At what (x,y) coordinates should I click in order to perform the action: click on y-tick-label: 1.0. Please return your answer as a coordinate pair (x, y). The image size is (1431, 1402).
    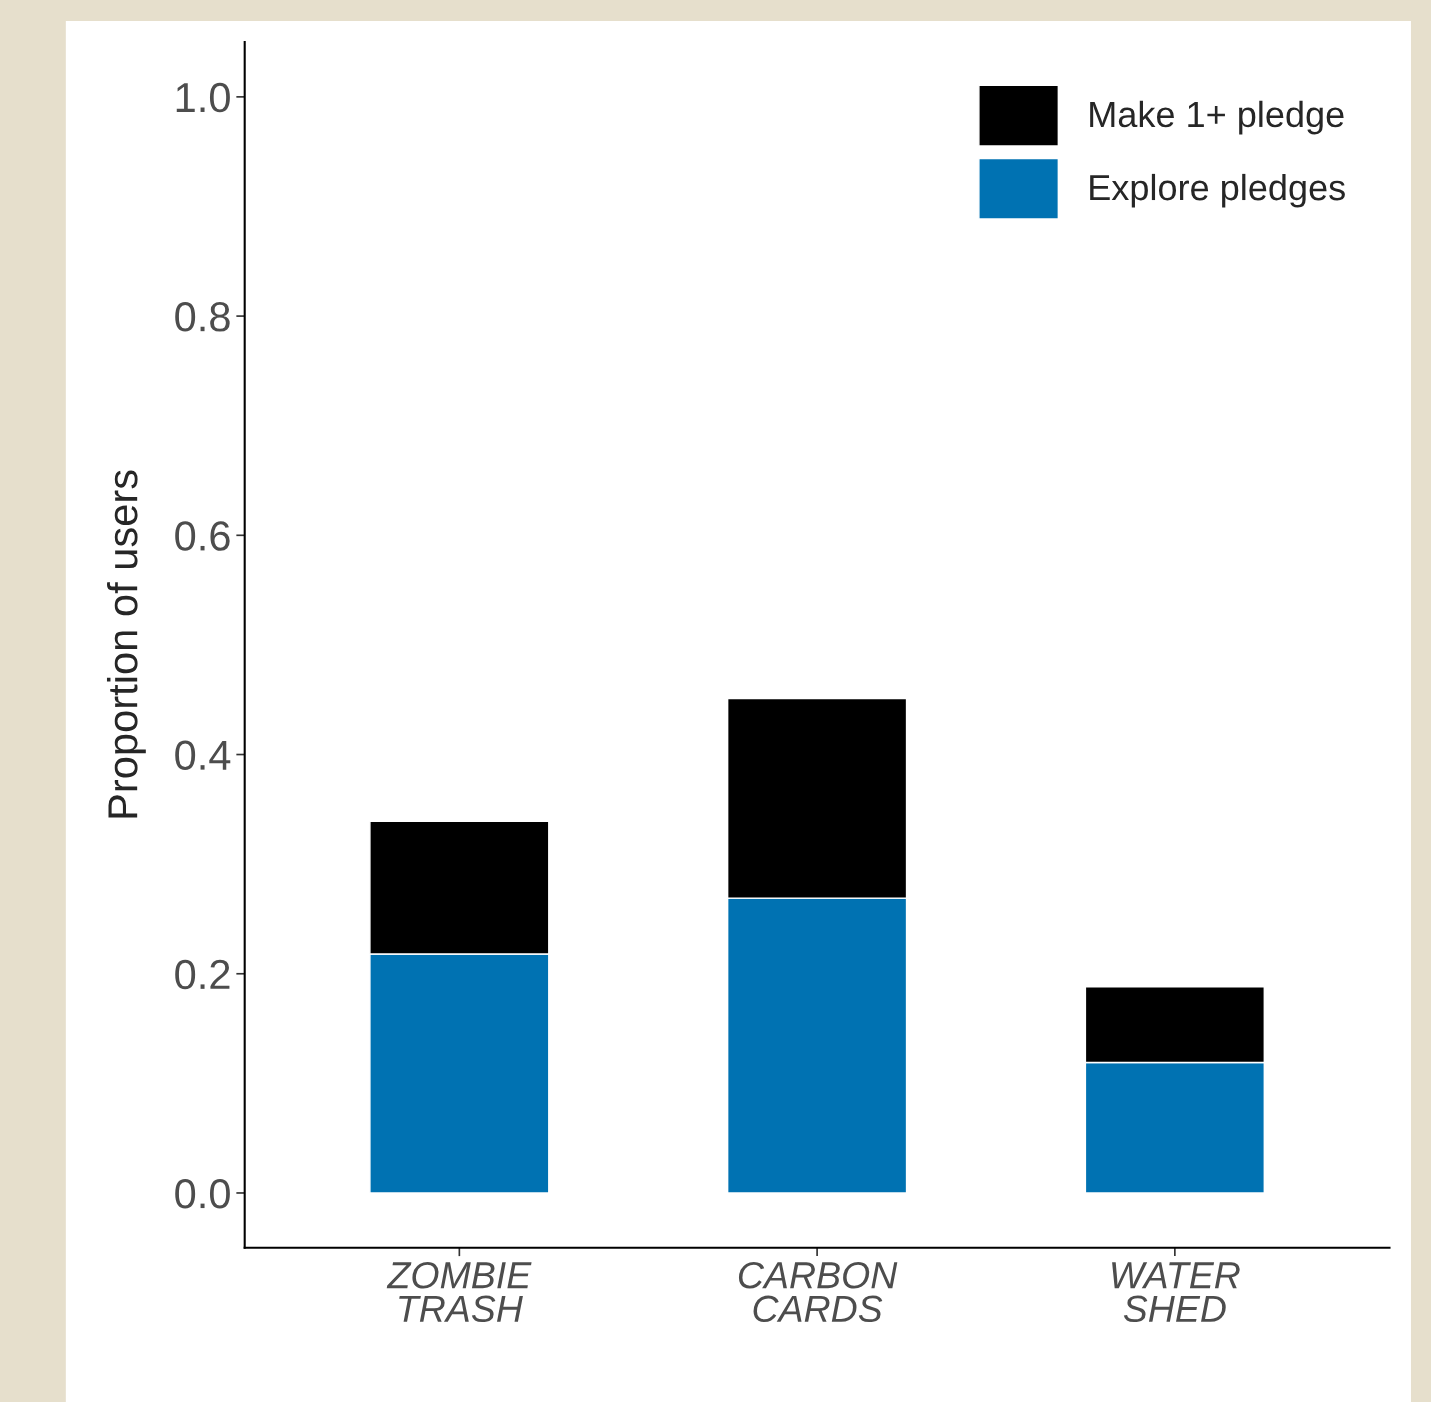
    Looking at the image, I should click on (203, 97).